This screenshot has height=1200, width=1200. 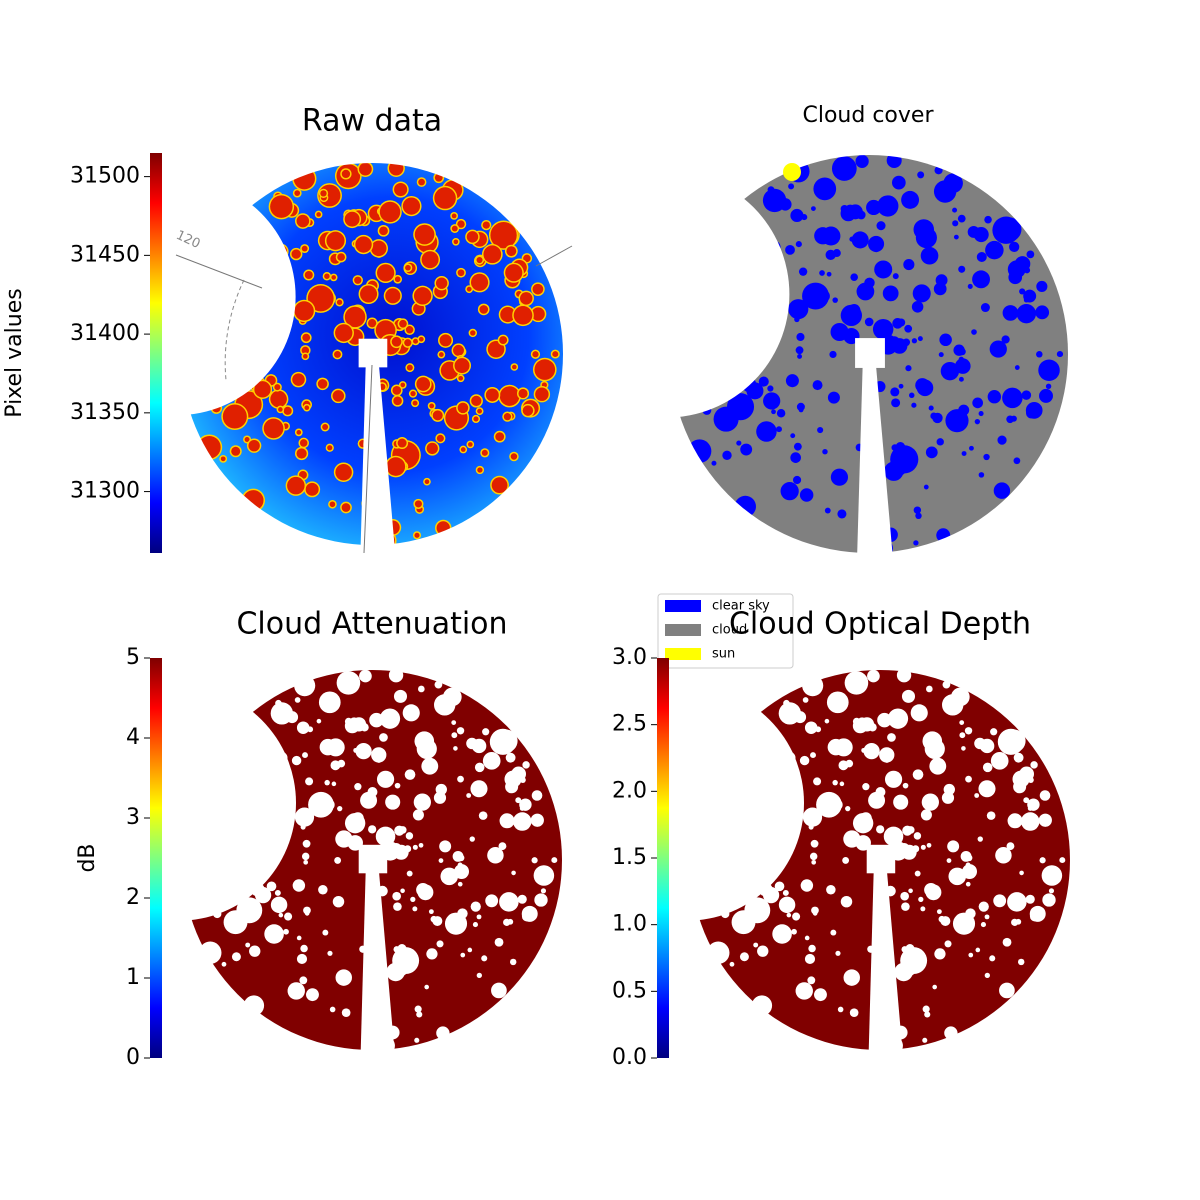 What do you see at coordinates (792, 172) in the screenshot?
I see `sun-marker` at bounding box center [792, 172].